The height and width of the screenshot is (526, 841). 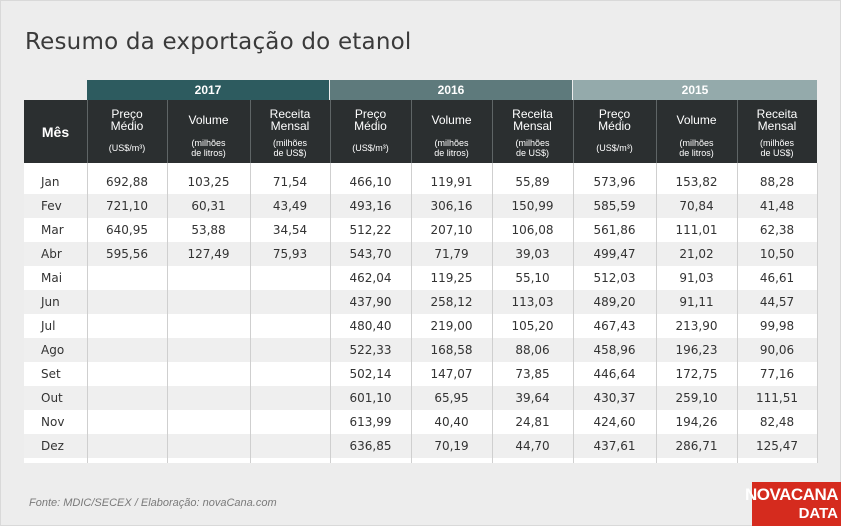 I want to click on table-cell: 119,25, so click(x=451, y=278).